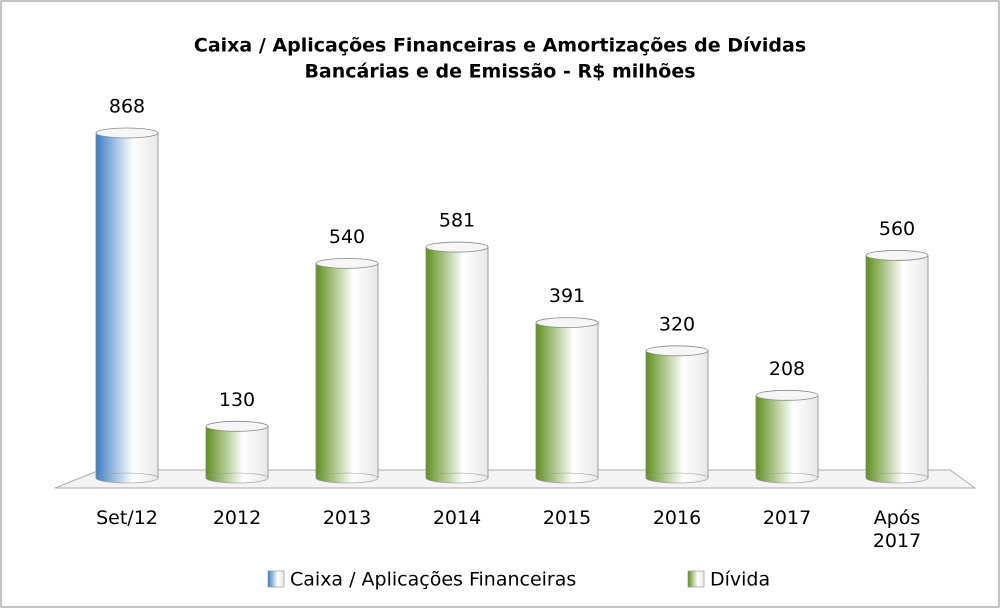 This screenshot has width=1002, height=610. I want to click on data-label: 560, so click(897, 229).